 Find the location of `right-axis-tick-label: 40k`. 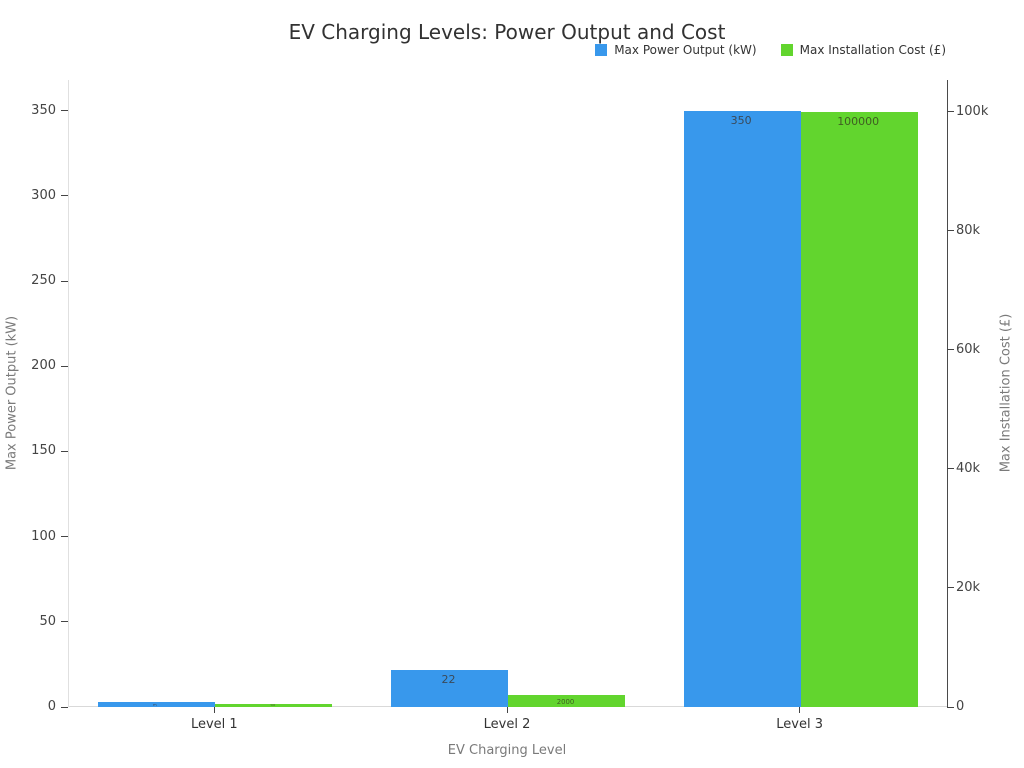

right-axis-tick-label: 40k is located at coordinates (968, 468).